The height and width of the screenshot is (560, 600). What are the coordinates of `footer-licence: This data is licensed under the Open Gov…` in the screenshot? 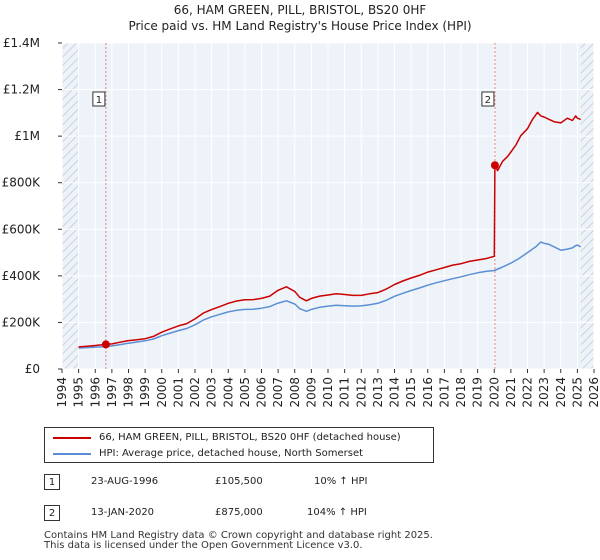 It's located at (203, 545).